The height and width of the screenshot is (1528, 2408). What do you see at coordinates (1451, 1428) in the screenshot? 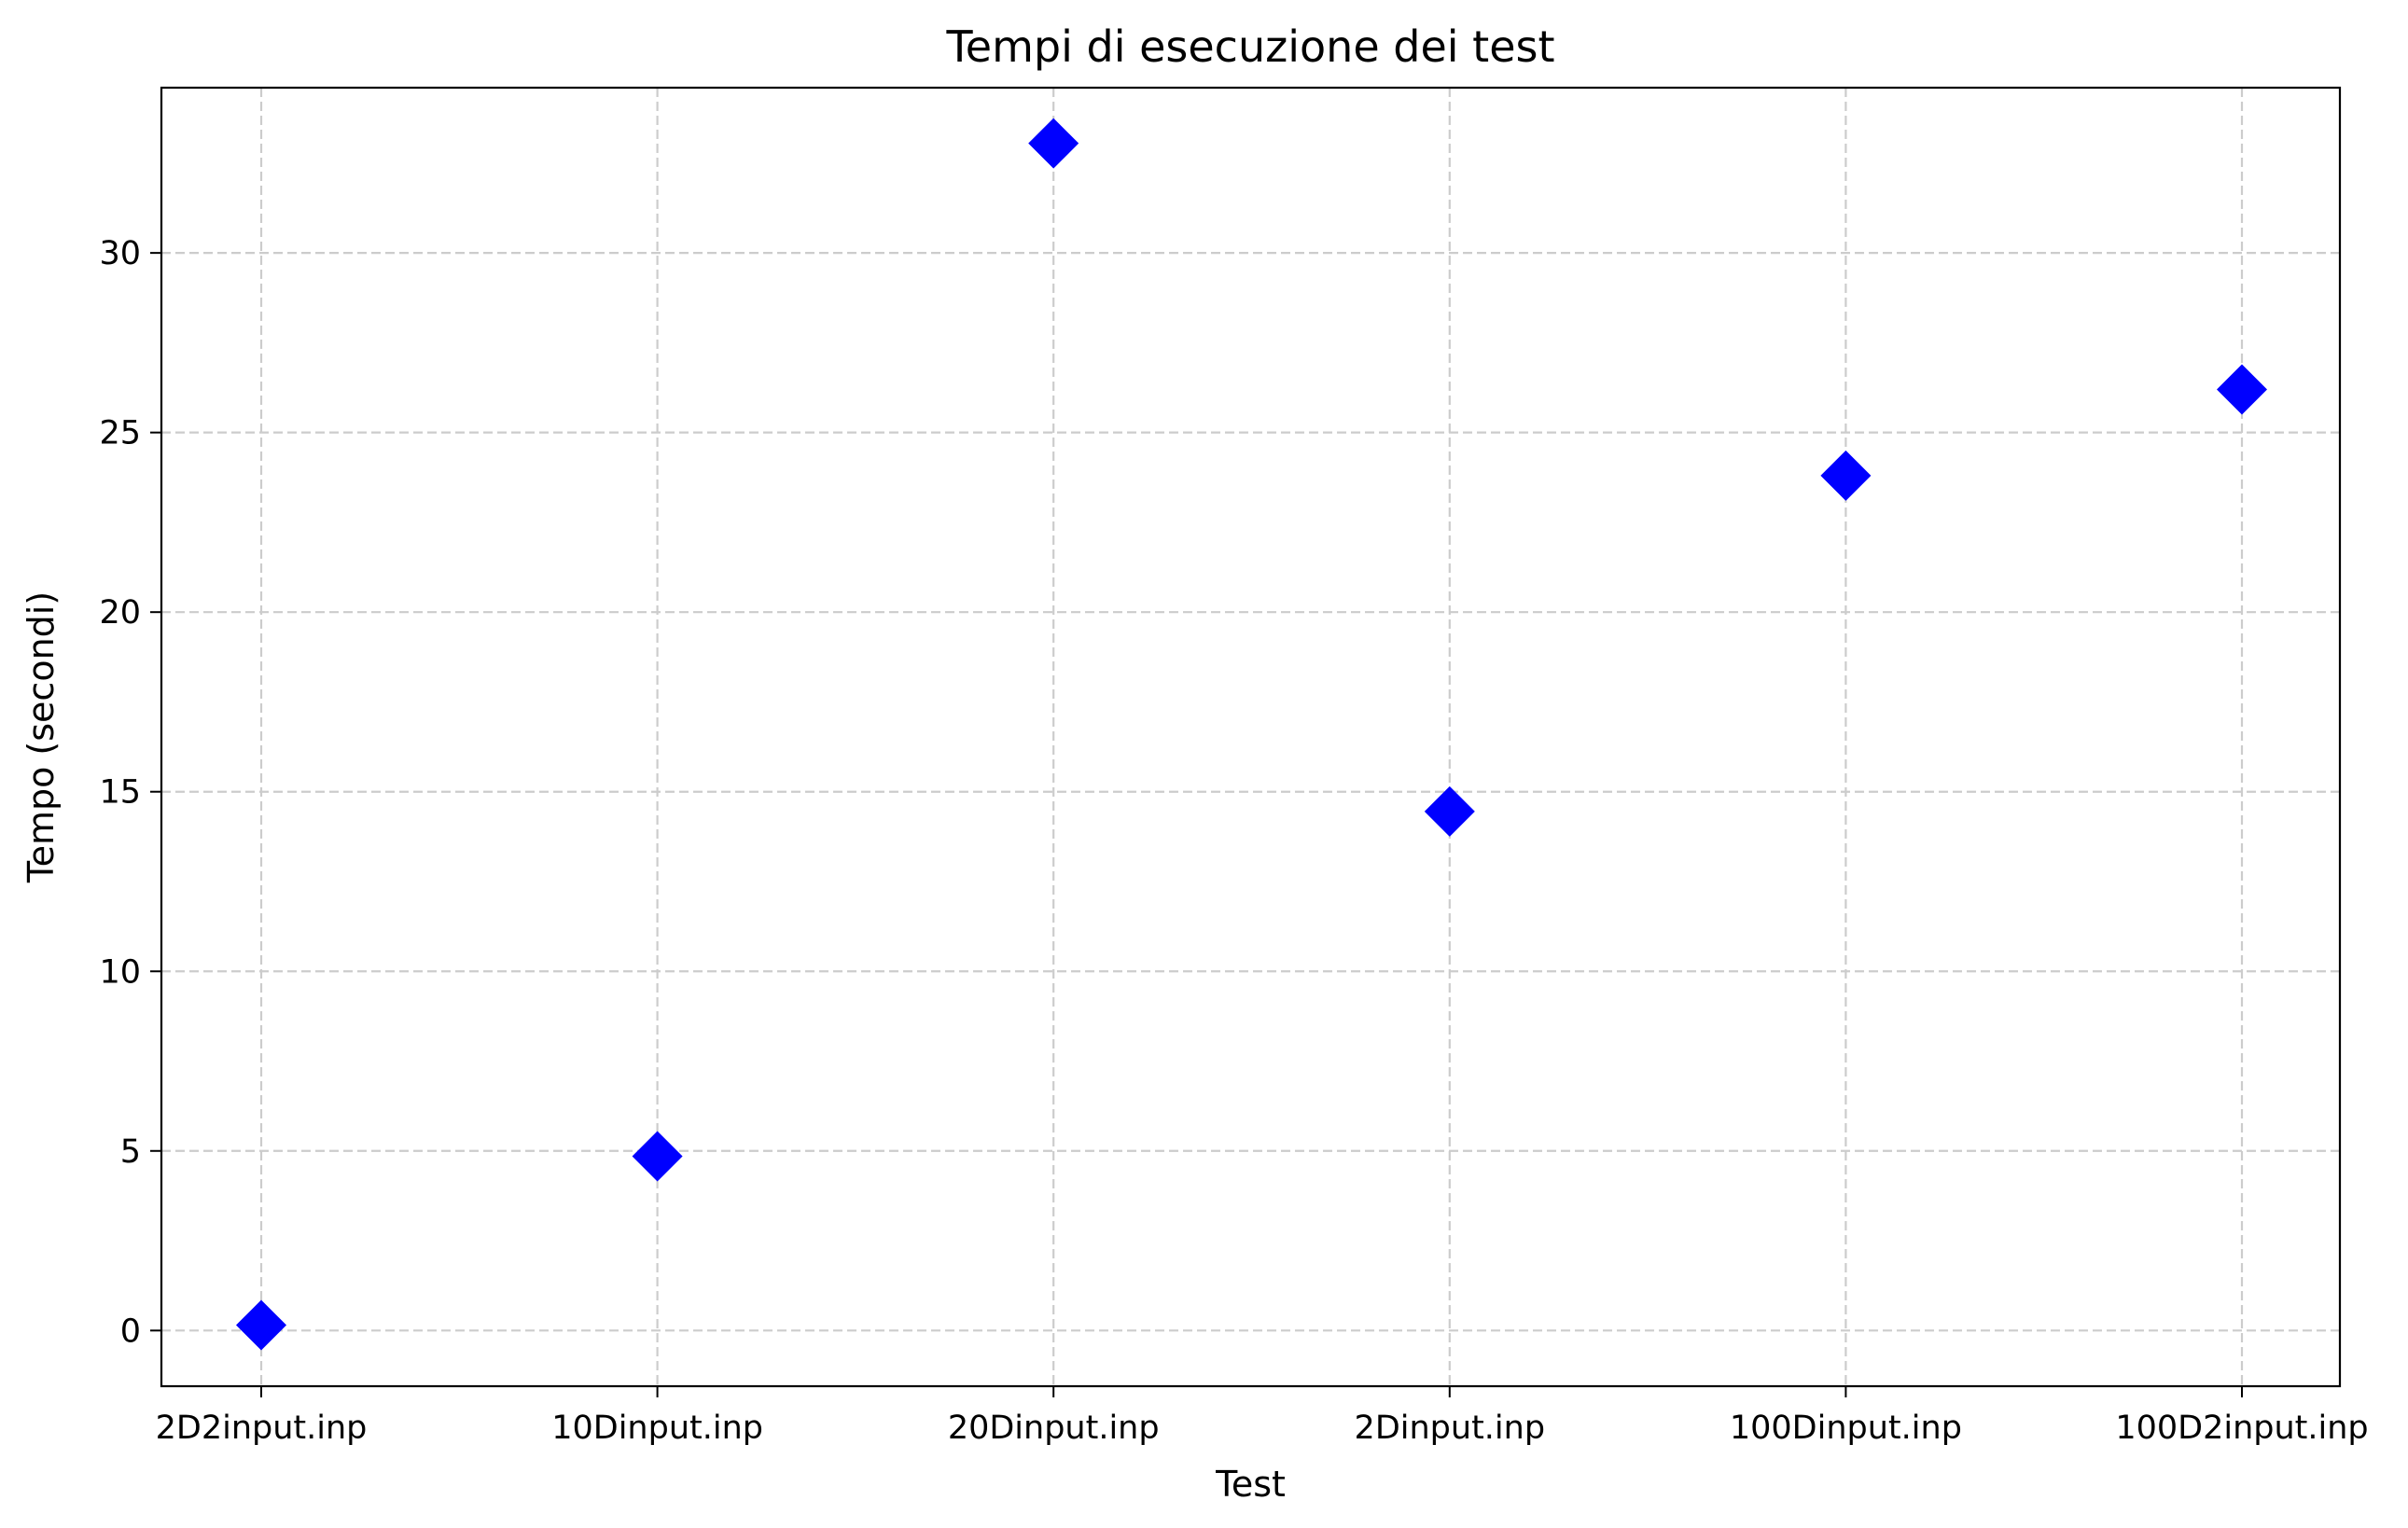
I see `x-tick-label: 2Dinput.inp` at bounding box center [1451, 1428].